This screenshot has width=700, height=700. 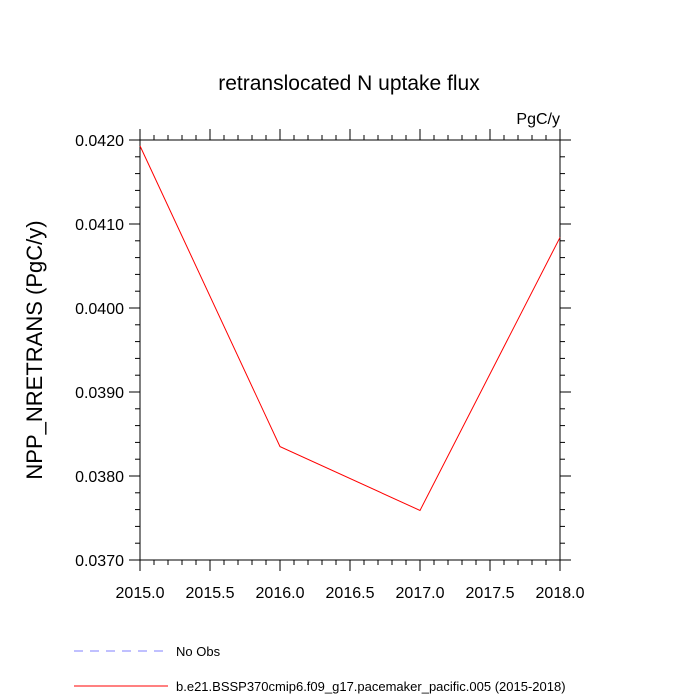 What do you see at coordinates (99, 351) in the screenshot?
I see `y-tick-labels: 0.0370 0.0380 0.0390 0.0400 0.0410 0.0420` at bounding box center [99, 351].